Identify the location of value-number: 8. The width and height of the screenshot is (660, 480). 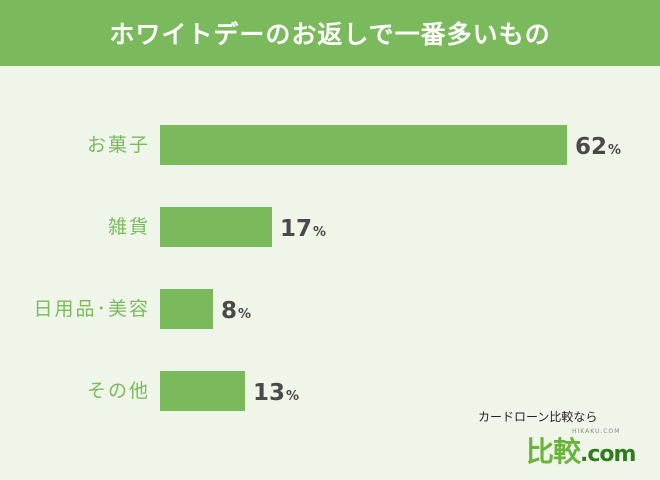
(229, 311).